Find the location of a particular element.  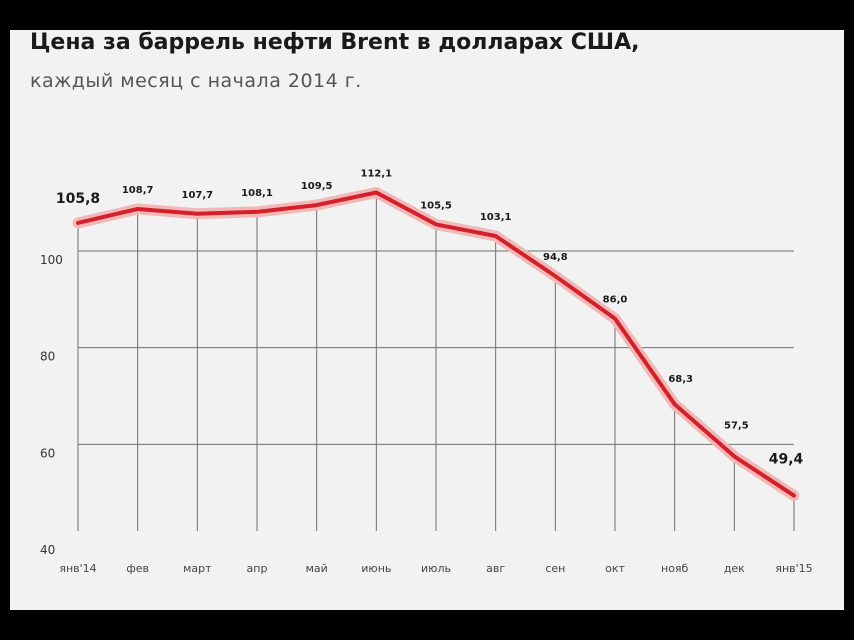

data-label: 49,4 is located at coordinates (786, 460).